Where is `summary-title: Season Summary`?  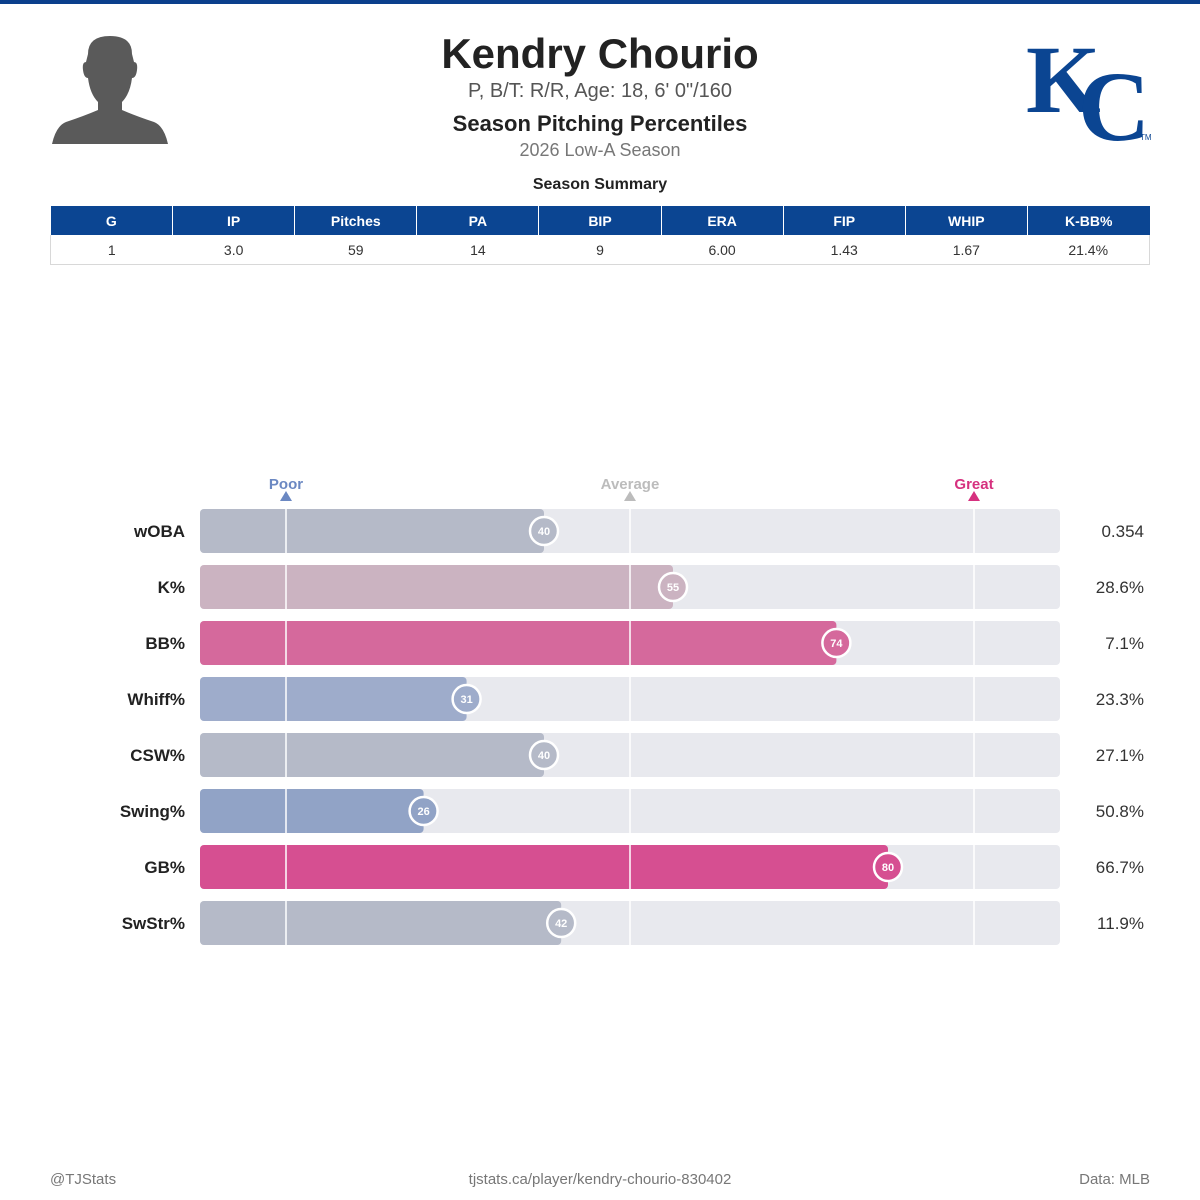 summary-title: Season Summary is located at coordinates (600, 184).